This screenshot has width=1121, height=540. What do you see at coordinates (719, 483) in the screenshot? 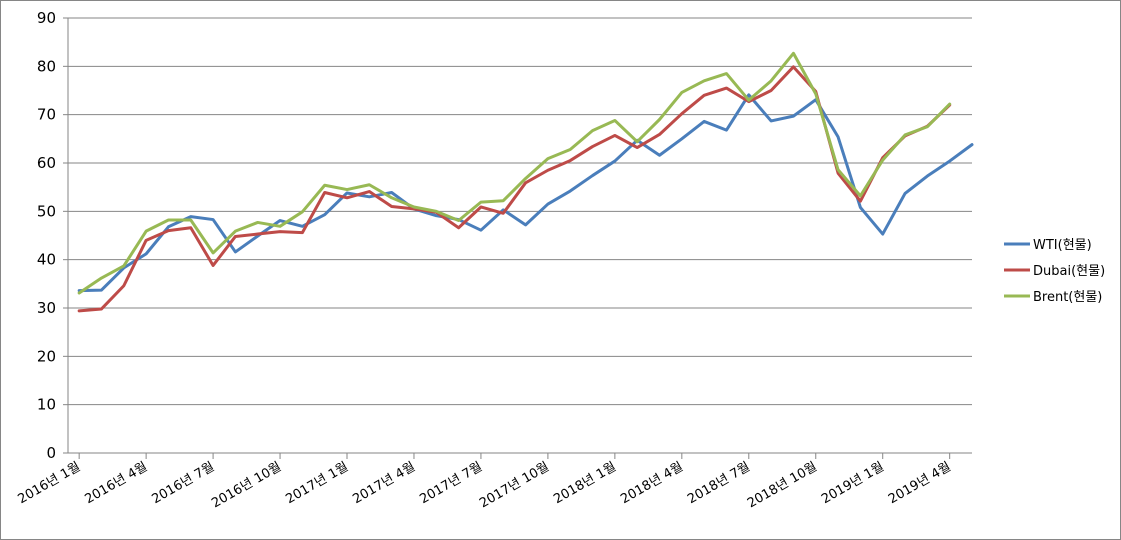
I see `x-tick-label: 2018년 7월` at bounding box center [719, 483].